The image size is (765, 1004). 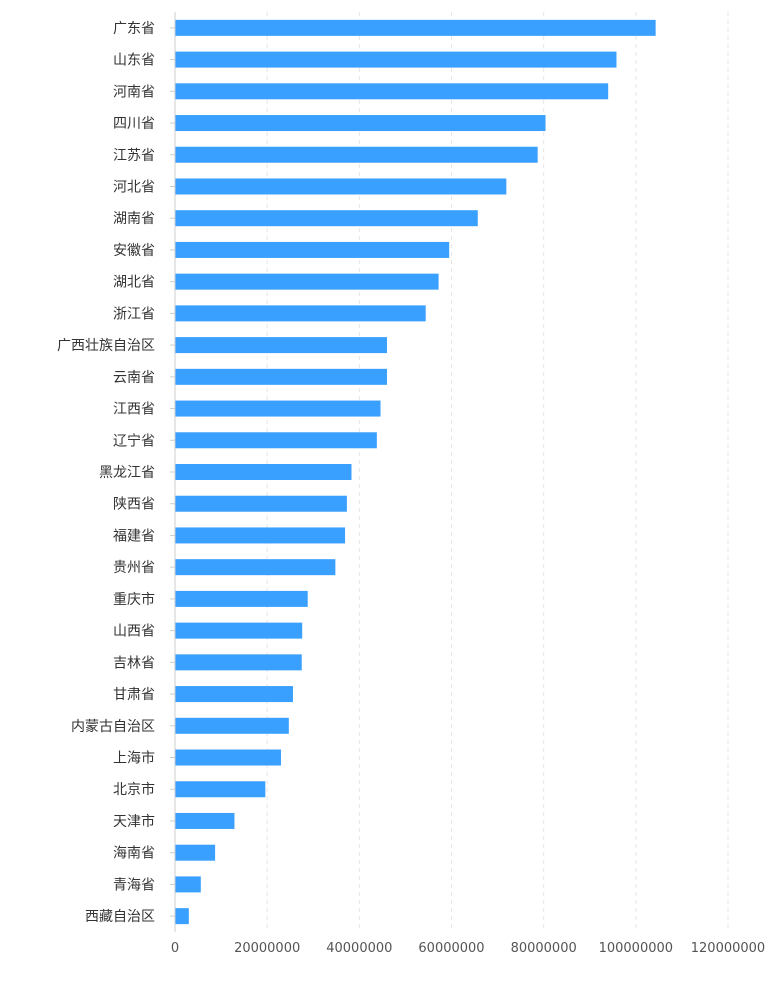 I want to click on category-label: 天津市, so click(x=134, y=821).